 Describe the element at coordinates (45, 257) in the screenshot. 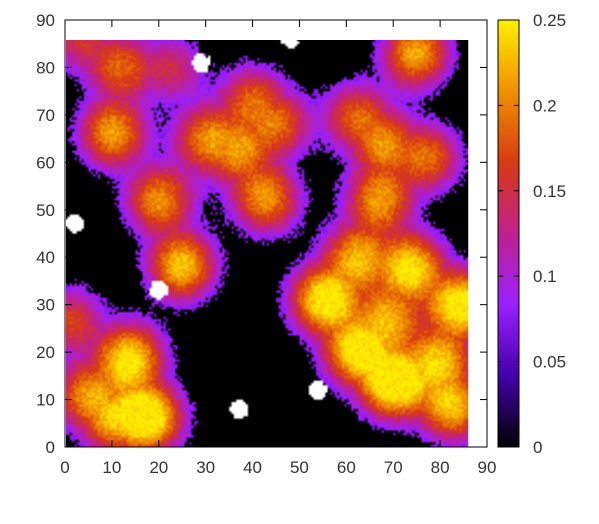

I see `y-tick-label: 40` at that location.